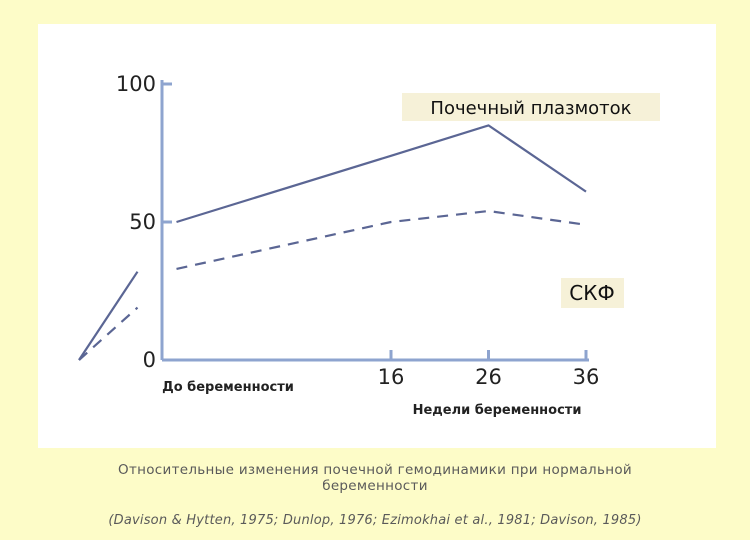 The height and width of the screenshot is (540, 750). I want to click on y-ticks: 0 50 100, so click(144, 222).